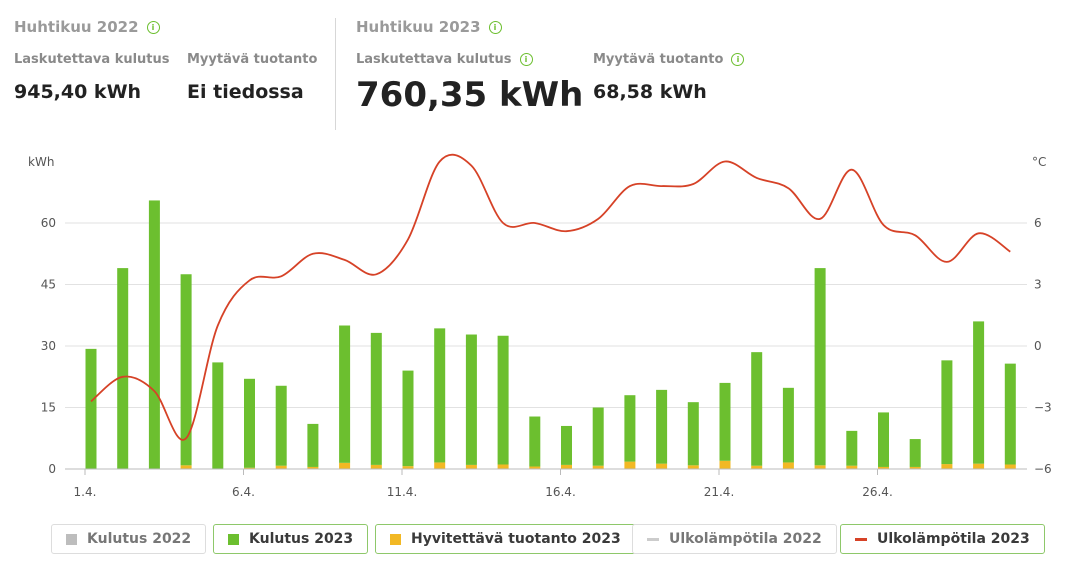  What do you see at coordinates (243, 492) in the screenshot?
I see `x-tick-label: 6.4.` at bounding box center [243, 492].